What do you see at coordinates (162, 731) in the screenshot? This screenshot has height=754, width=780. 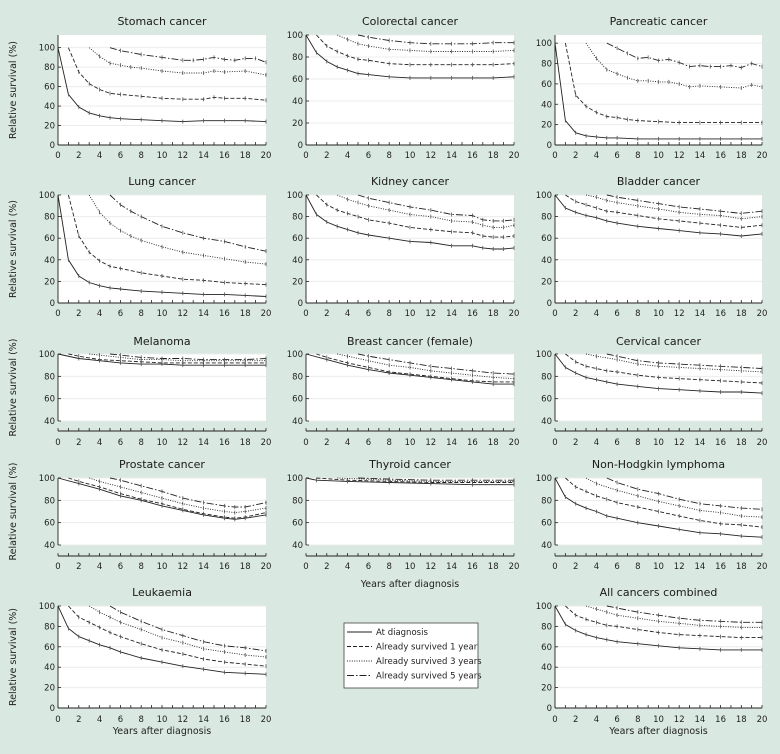 I see `x-axis-label: Years after diagnosis` at bounding box center [162, 731].